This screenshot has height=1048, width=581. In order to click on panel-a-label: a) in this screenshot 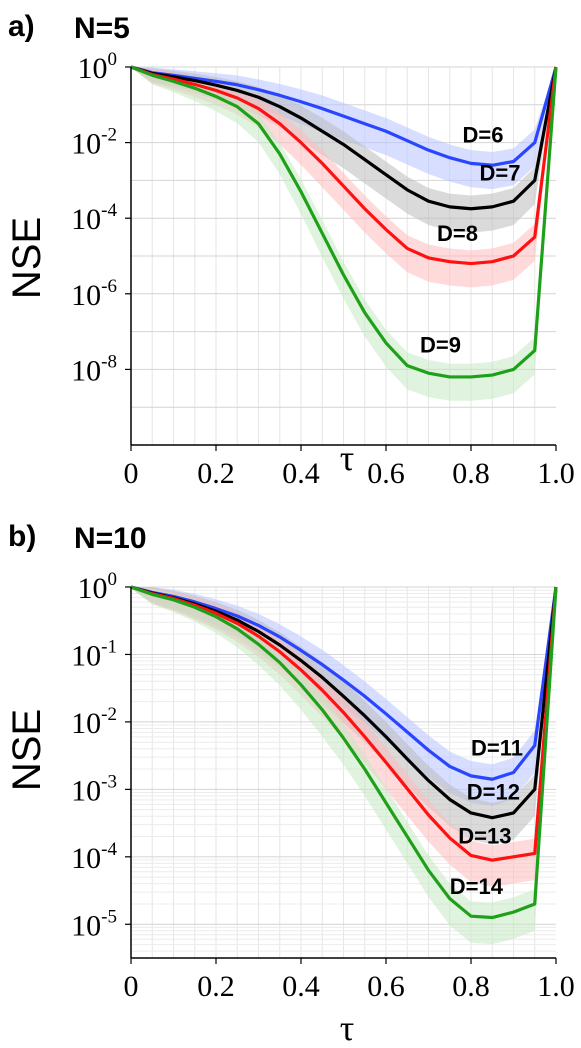, I will do `click(21, 26)`.